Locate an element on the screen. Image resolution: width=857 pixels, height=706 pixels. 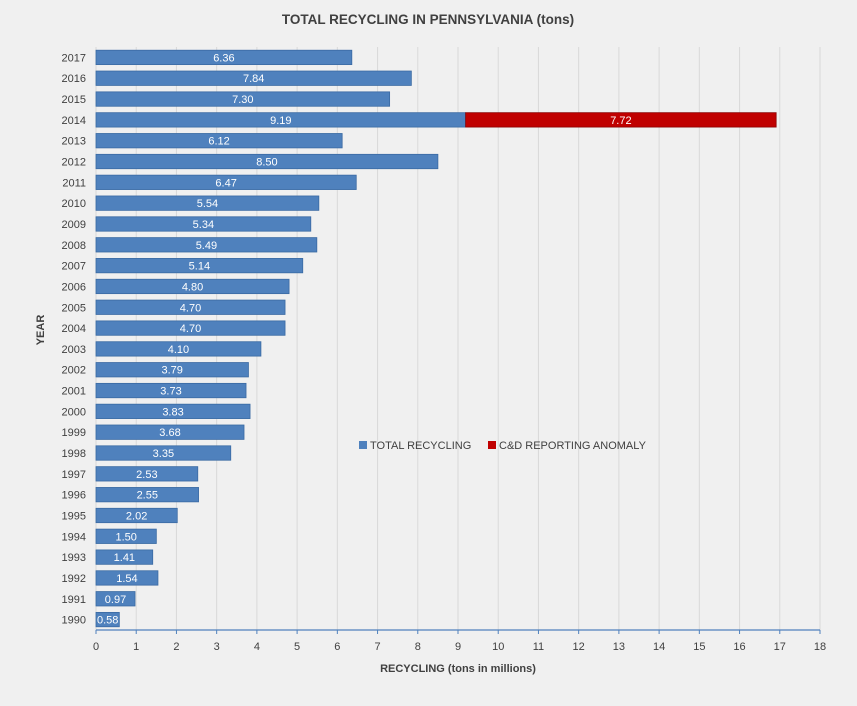
data-label-total-2000: 3.83 is located at coordinates (172, 412).